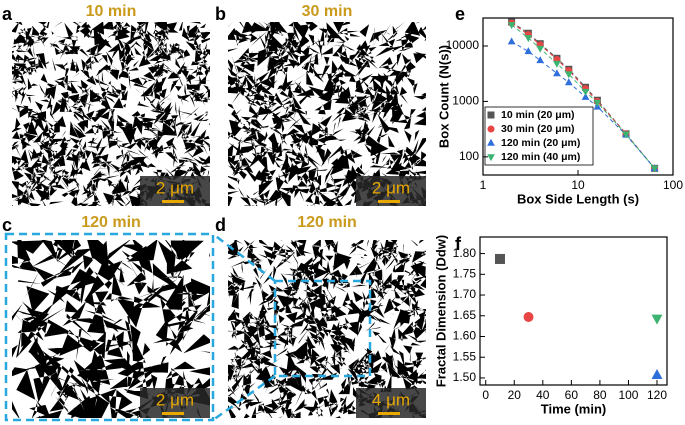 The height and width of the screenshot is (425, 685). What do you see at coordinates (220, 225) in the screenshot?
I see `panel-label: d` at bounding box center [220, 225].